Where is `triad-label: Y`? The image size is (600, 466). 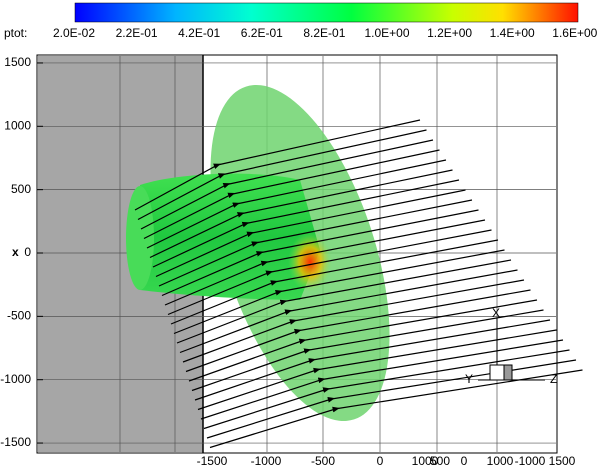 triad-label: Y is located at coordinates (469, 379).